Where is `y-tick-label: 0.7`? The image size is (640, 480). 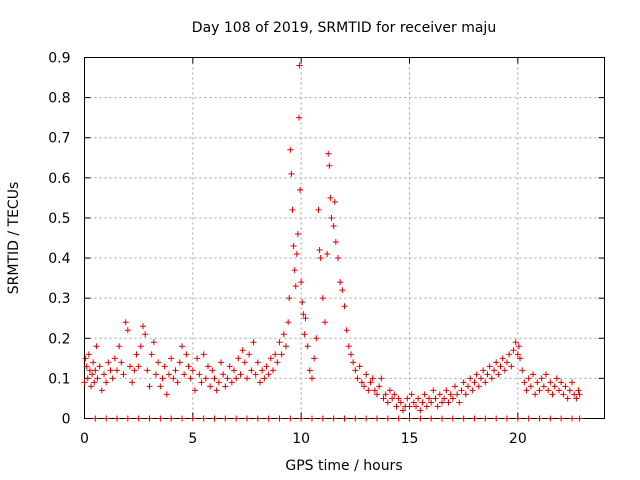
y-tick-label: 0.7 is located at coordinates (59, 139).